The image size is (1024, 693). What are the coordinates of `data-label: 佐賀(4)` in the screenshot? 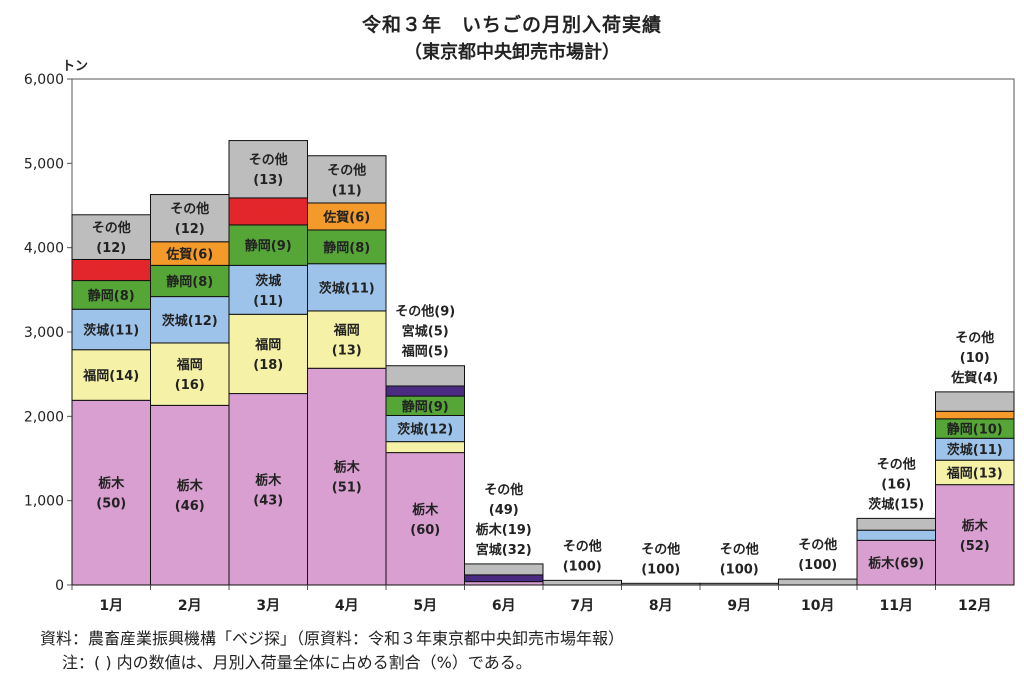 It's located at (974, 378).